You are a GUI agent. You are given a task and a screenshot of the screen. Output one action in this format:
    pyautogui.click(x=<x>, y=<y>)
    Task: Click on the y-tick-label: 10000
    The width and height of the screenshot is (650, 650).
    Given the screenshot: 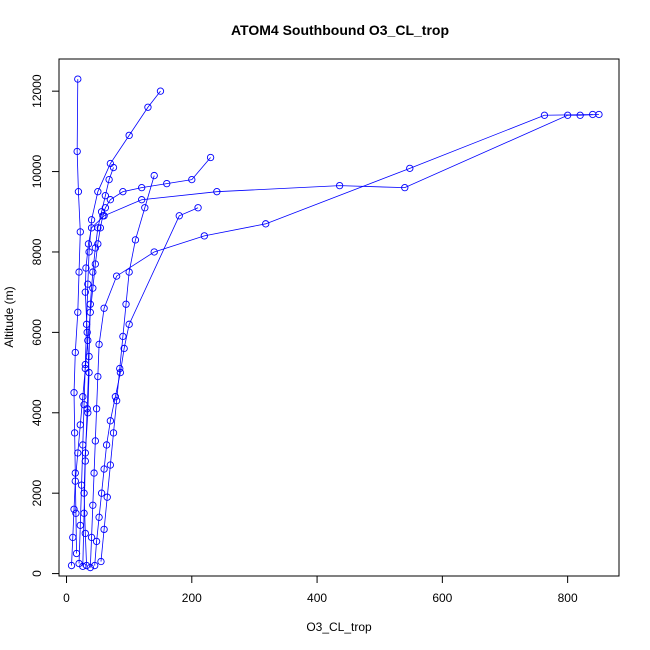 What is the action you would take?
    pyautogui.click(x=37, y=172)
    